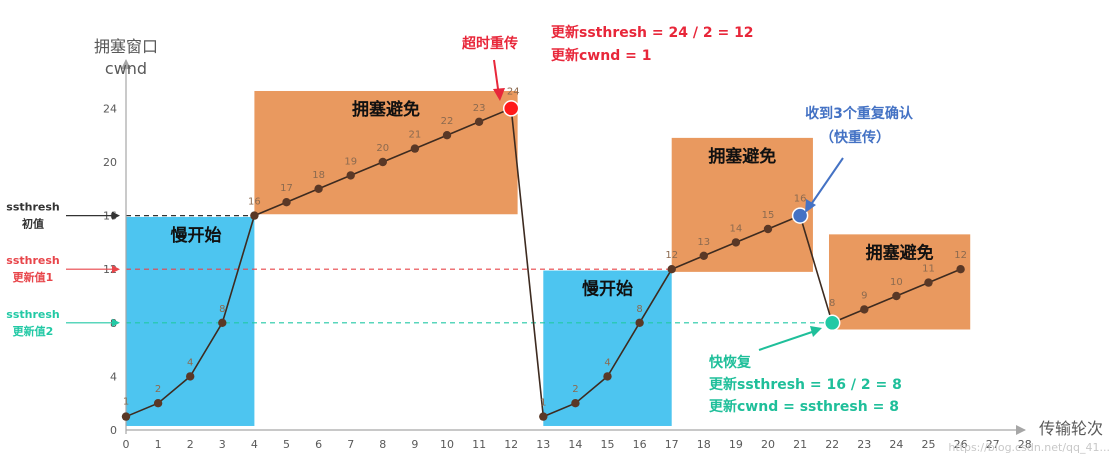 The width and height of the screenshot is (1120, 464). Describe the element at coordinates (513, 91) in the screenshot. I see `point-label-12: 24` at that location.